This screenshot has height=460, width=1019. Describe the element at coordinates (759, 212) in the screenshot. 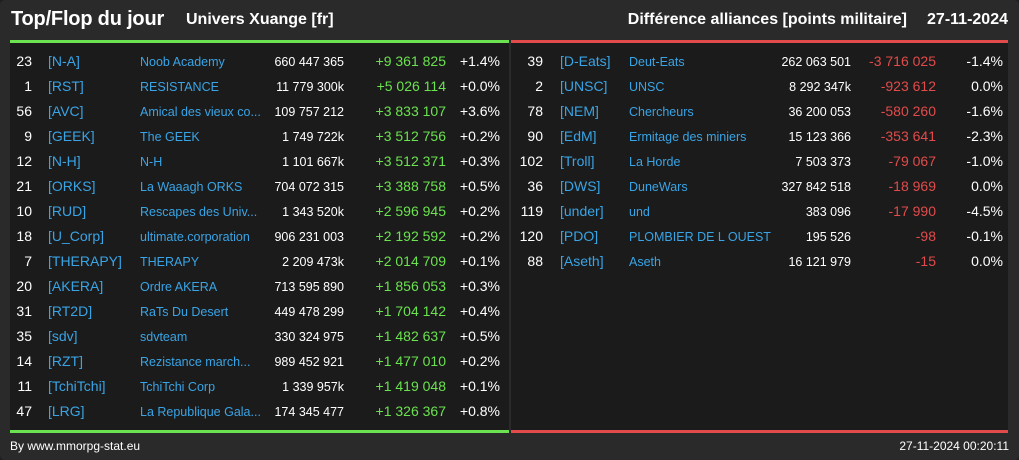

I see `flop-row: 119 [under] und 383 096 -17 990 -4.5%` at that location.